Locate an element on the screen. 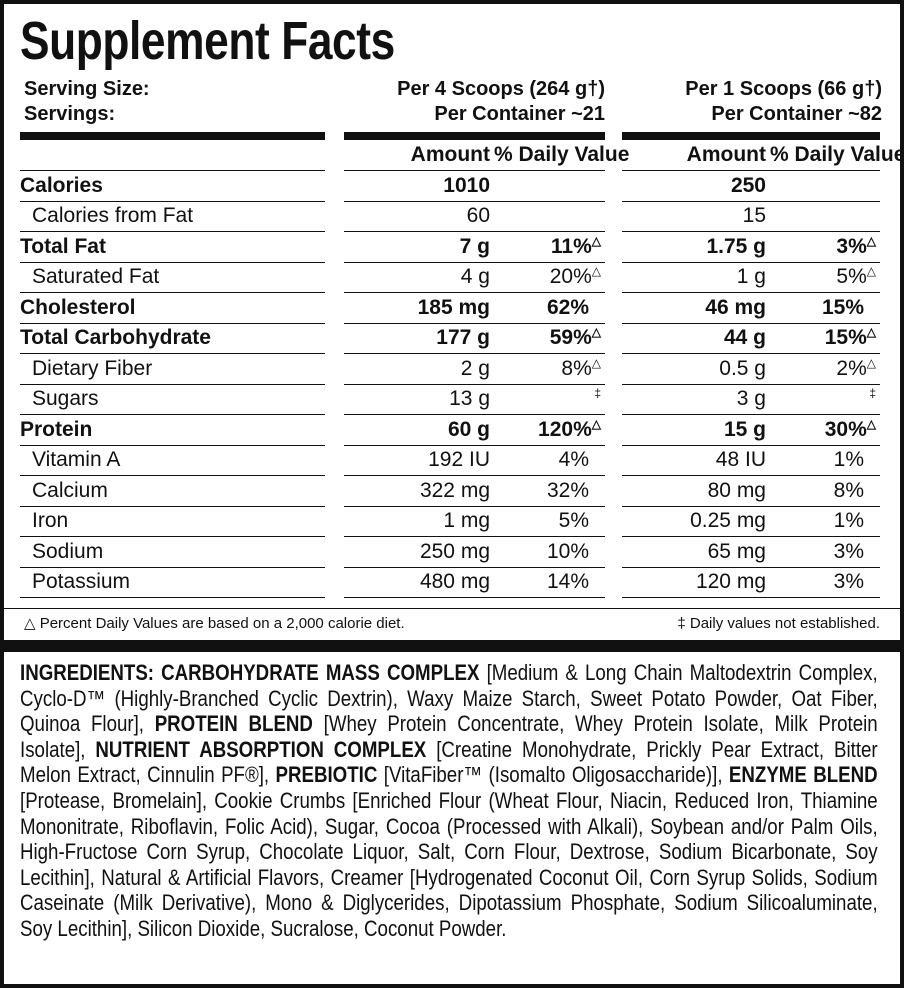 This screenshot has width=904, height=988. footnote: ‡ Daily values not established. is located at coordinates (778, 623).